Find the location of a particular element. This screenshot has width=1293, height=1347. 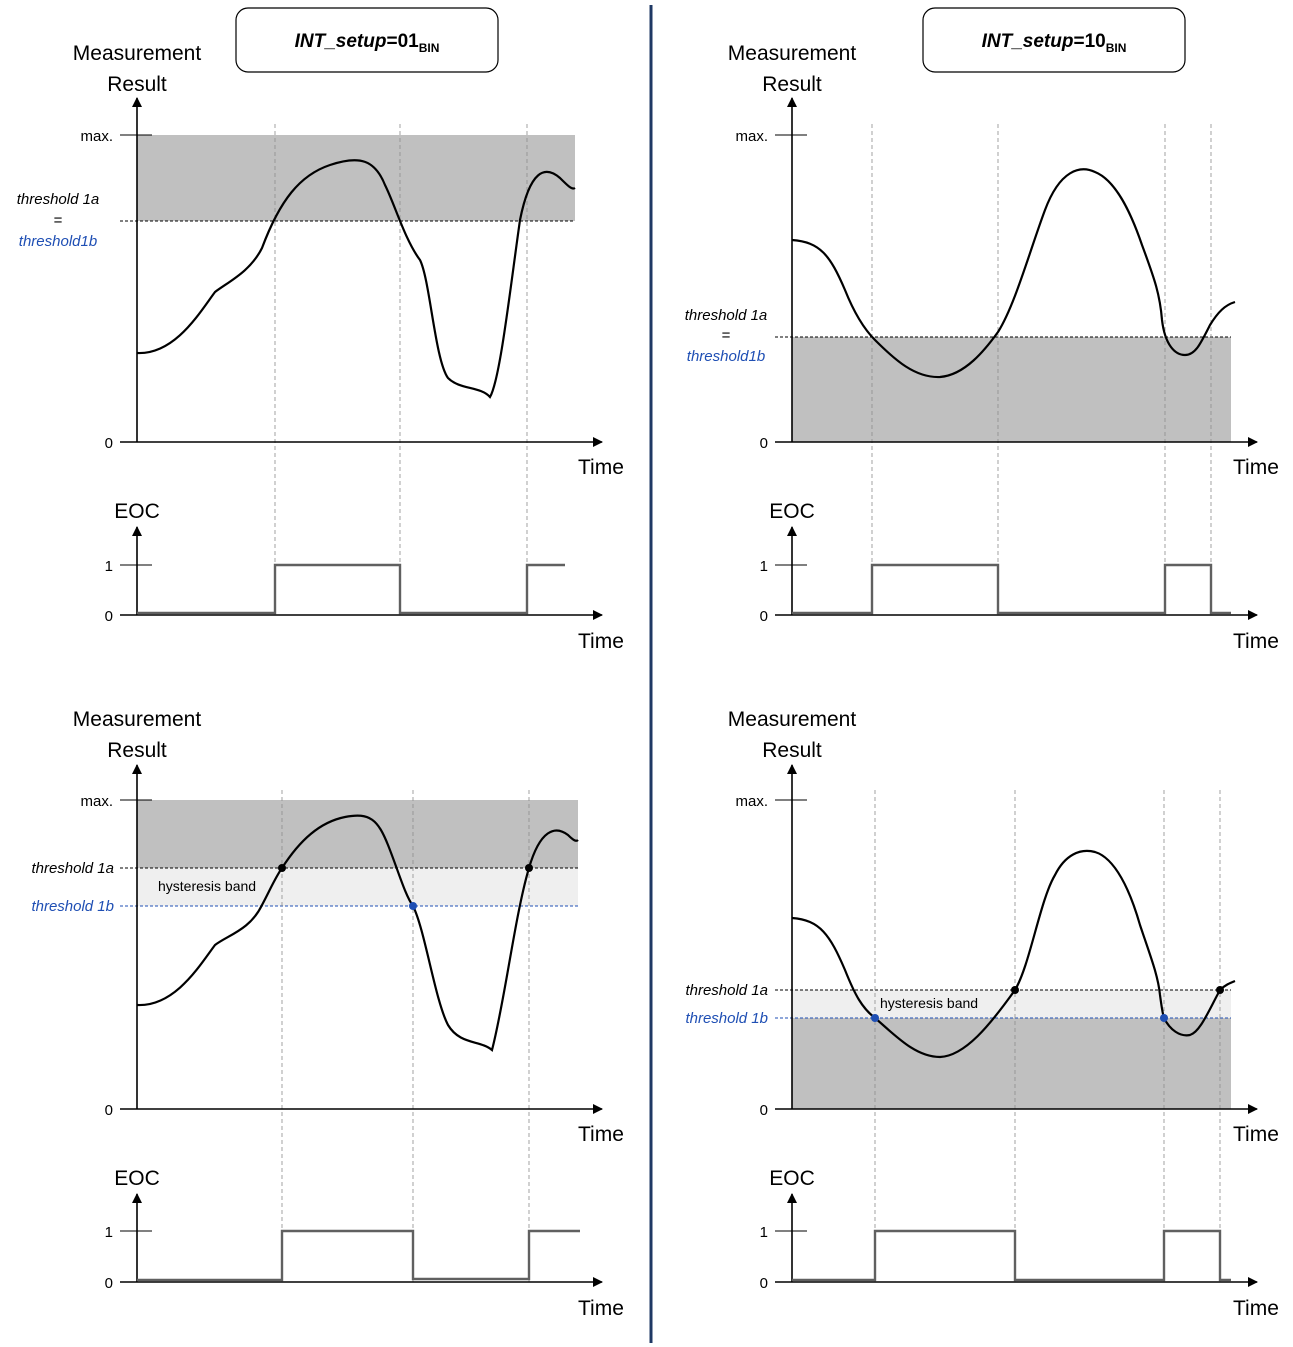

hysteresis-band is located at coordinates (357, 887).